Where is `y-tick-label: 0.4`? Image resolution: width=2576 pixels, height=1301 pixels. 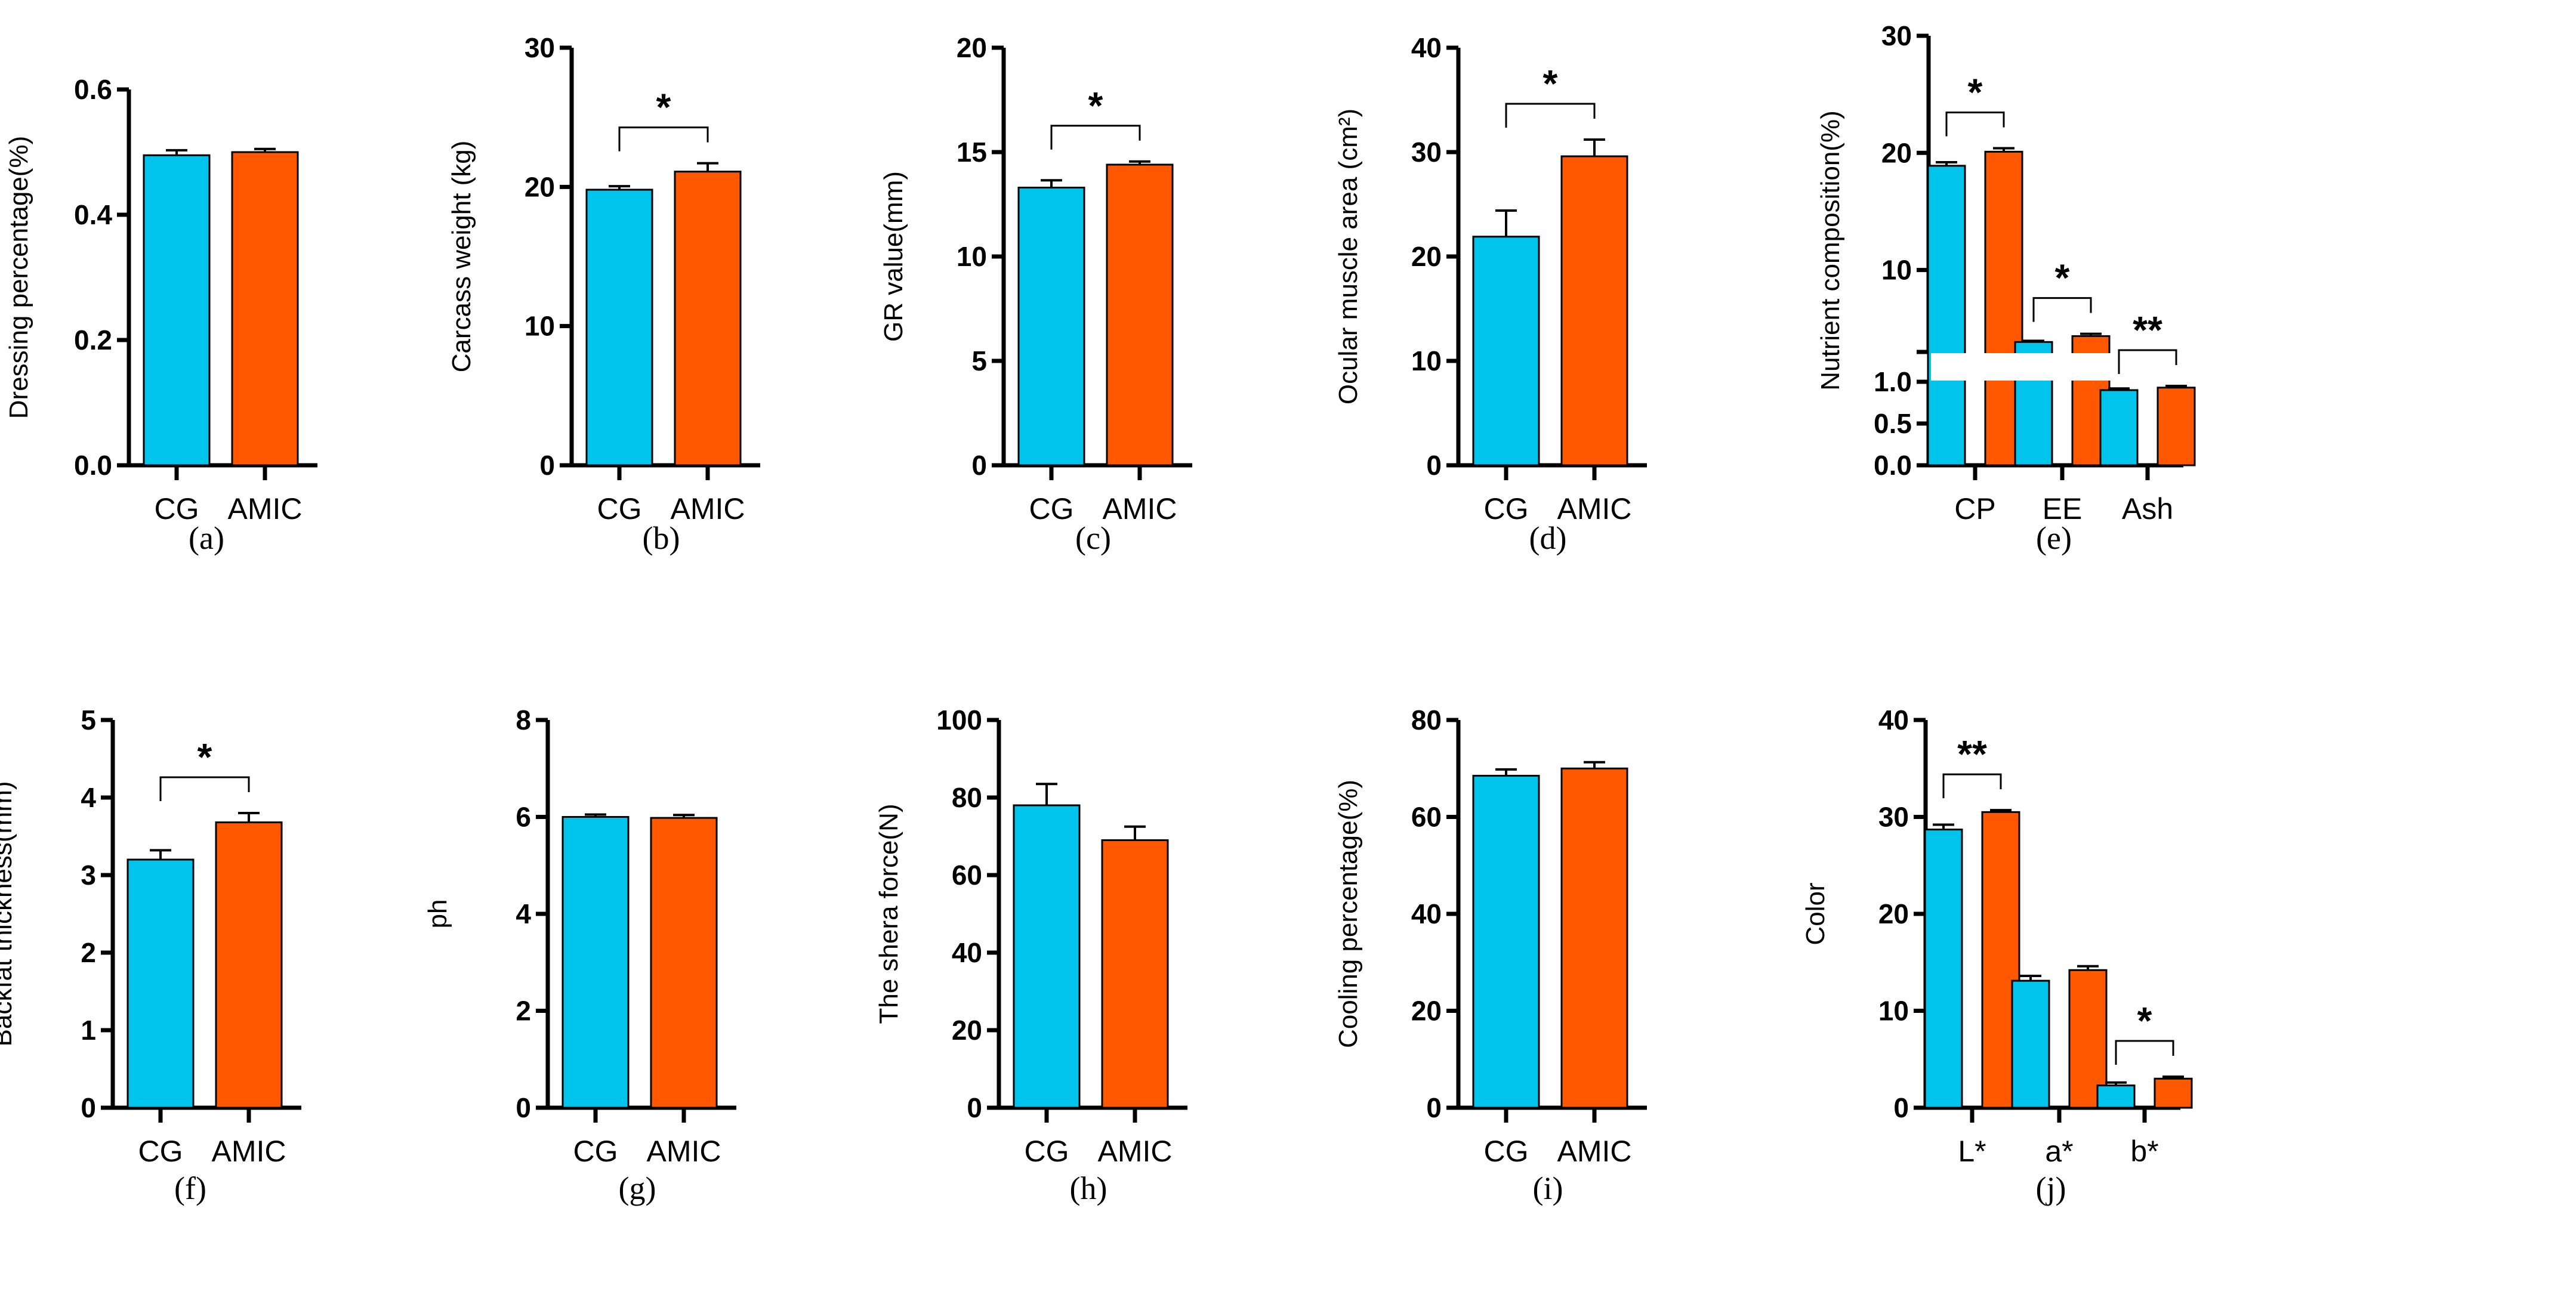
y-tick-label: 0.4 is located at coordinates (93, 214).